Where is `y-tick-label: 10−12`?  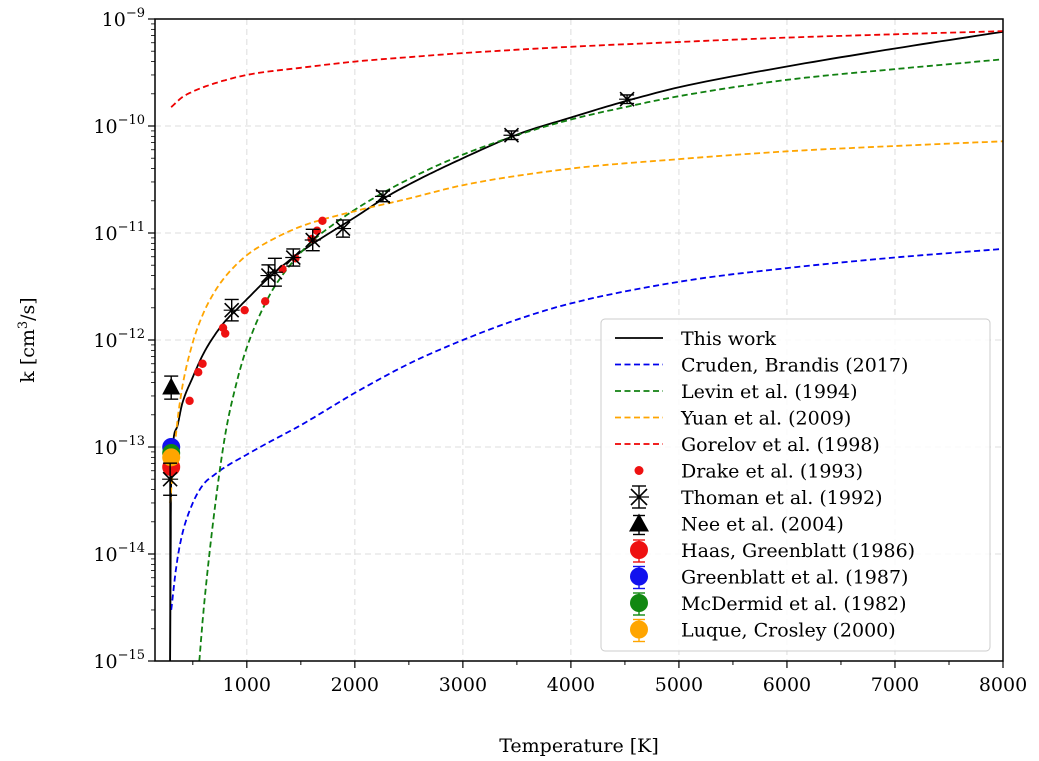 y-tick-label: 10−12 is located at coordinates (119, 339).